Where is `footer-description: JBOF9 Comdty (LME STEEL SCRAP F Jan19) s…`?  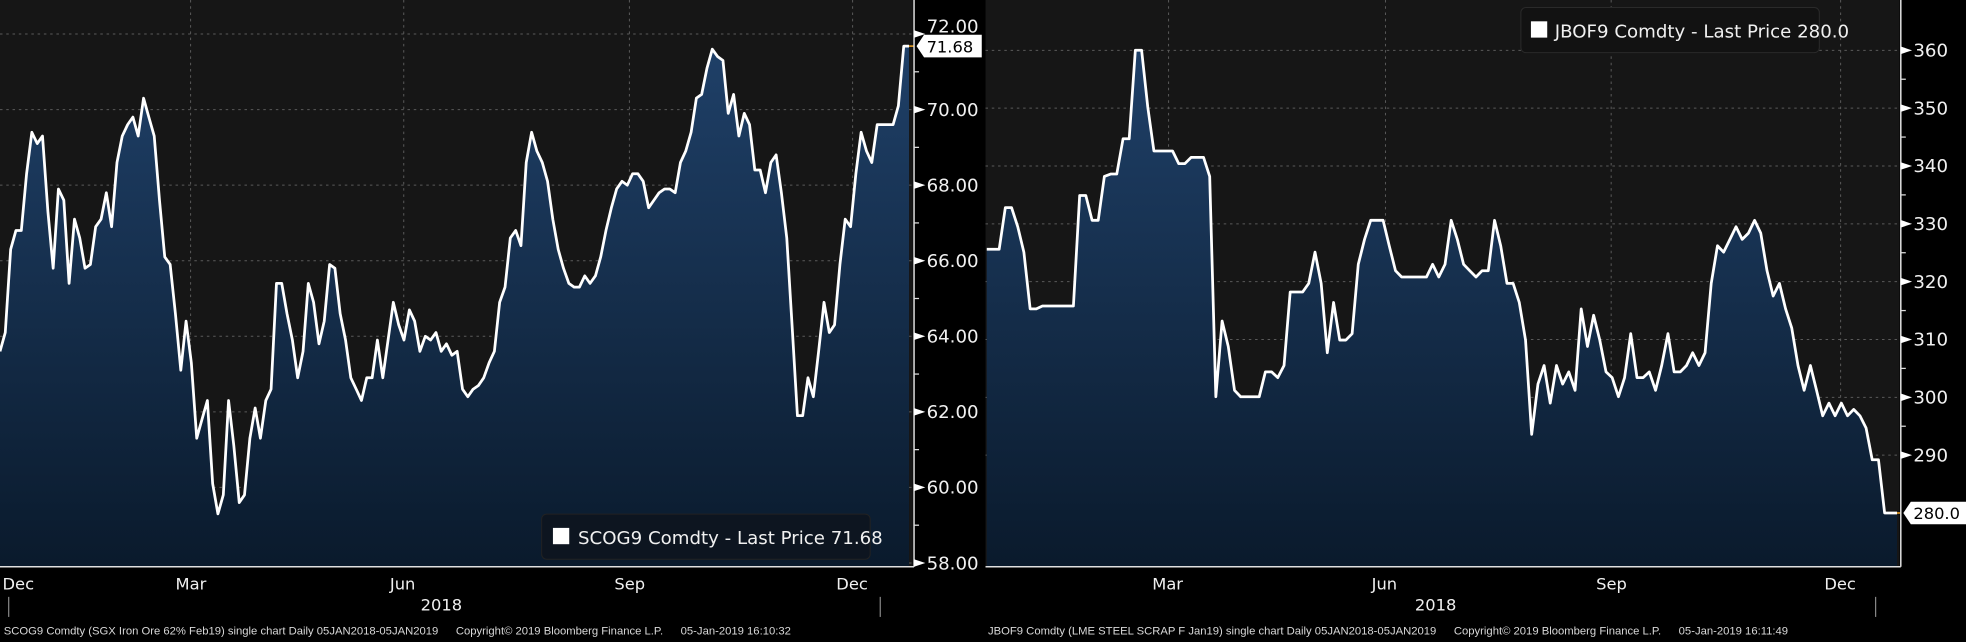 footer-description: JBOF9 Comdty (LME STEEL SCRAP F Jan19) s… is located at coordinates (1212, 631).